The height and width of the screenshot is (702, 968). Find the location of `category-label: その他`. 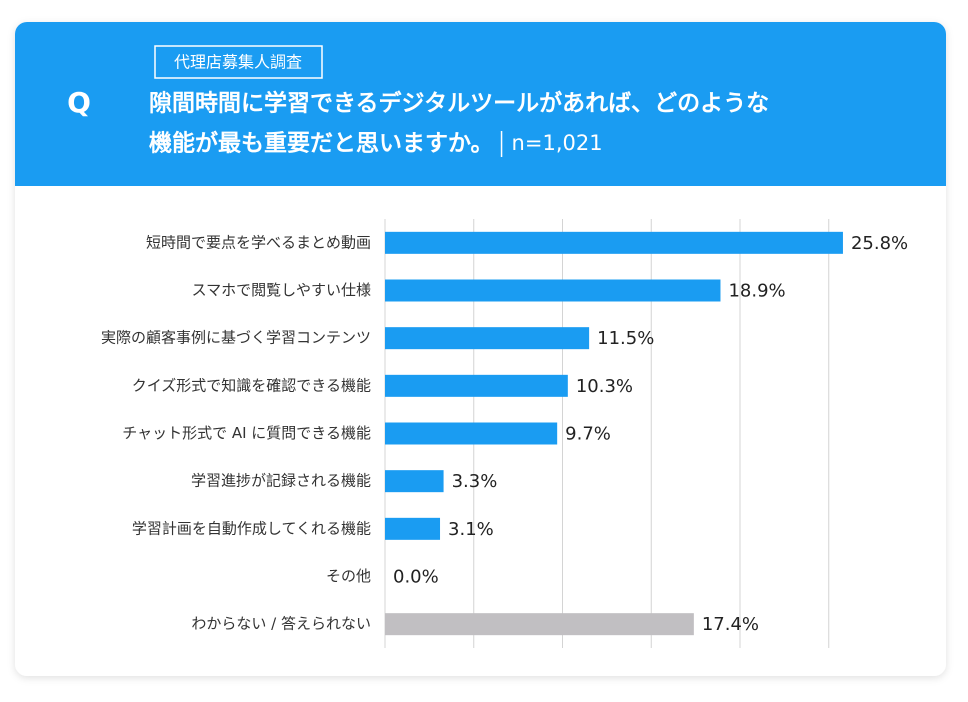

category-label: その他 is located at coordinates (348, 576).